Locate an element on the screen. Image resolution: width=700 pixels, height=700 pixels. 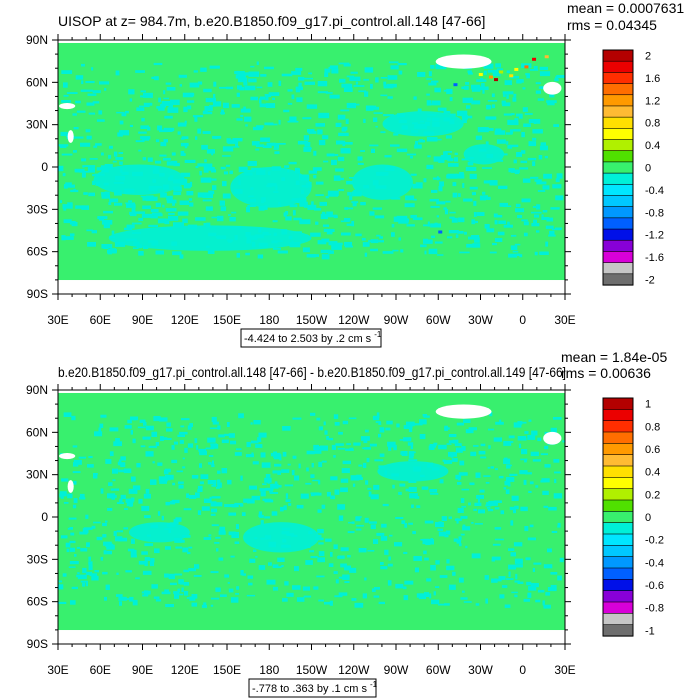
svg-text:-4.424 to 2.503 by .2 cm s: -4.424 to 2.503 by .2 cm s -1 is located at coordinates (313, 337).